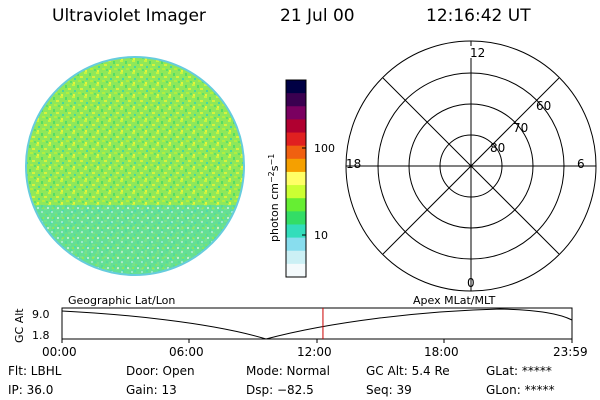 The width and height of the screenshot is (600, 400). What do you see at coordinates (186, 352) in the screenshot?
I see `timeline-xtick-0600: 06:00` at bounding box center [186, 352].